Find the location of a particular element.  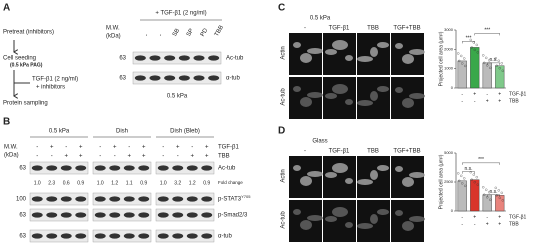

label: TGF-β1 (2 ng/ml) is located at coordinates (55, 80).